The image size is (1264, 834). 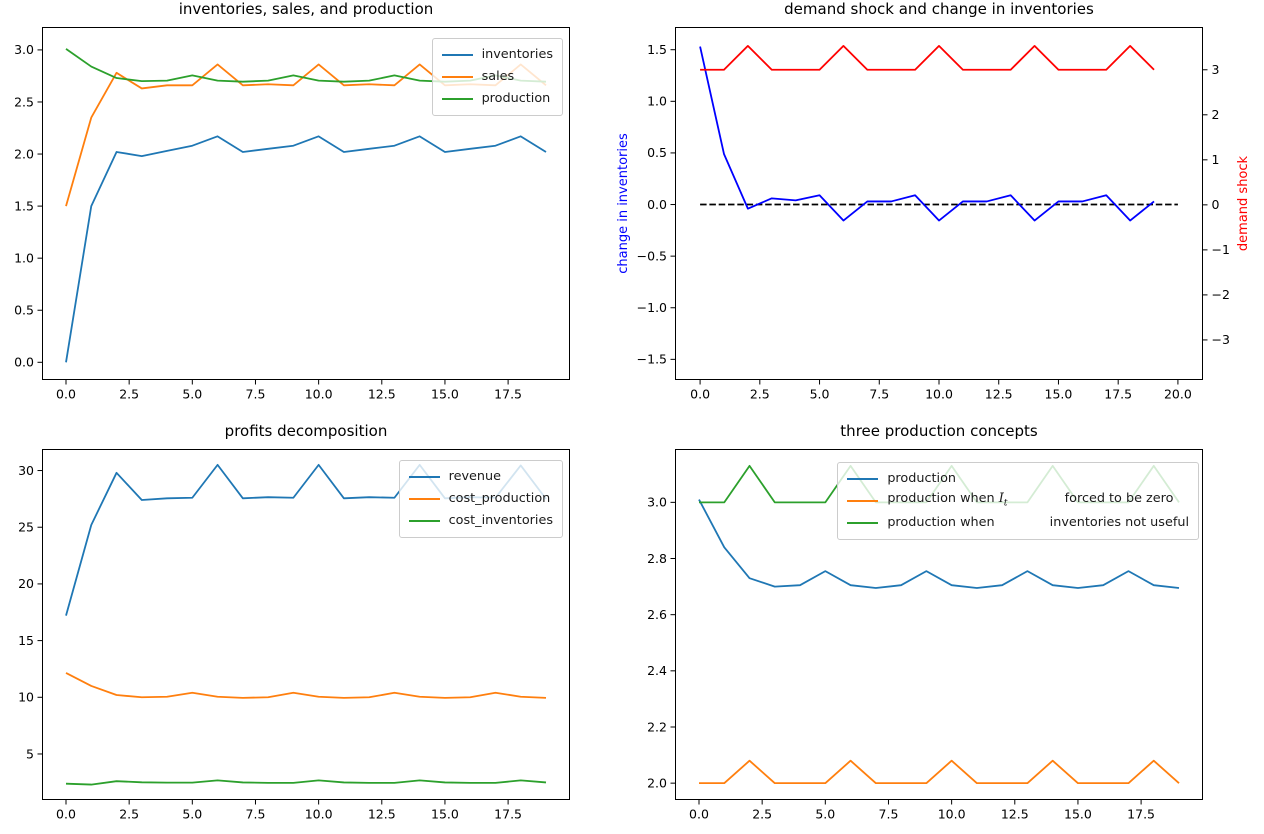 I want to click on series-line-cost-production, so click(x=306, y=685).